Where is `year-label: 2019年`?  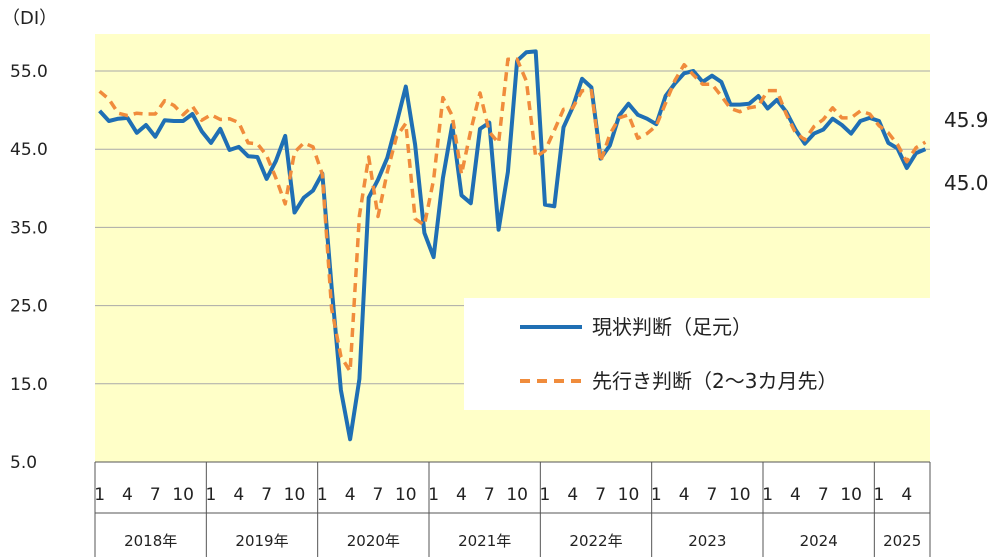 year-label: 2019年 is located at coordinates (261, 541).